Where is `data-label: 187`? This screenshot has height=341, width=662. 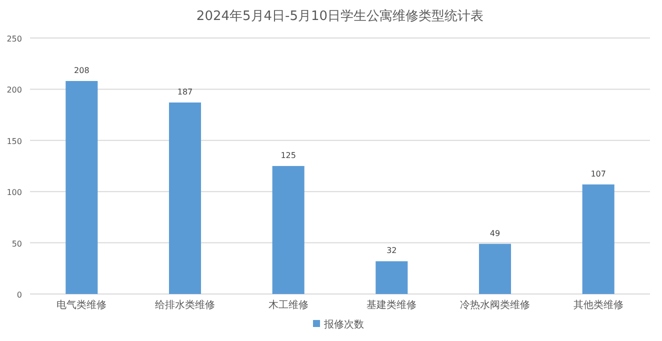
data-label: 187 is located at coordinates (185, 92).